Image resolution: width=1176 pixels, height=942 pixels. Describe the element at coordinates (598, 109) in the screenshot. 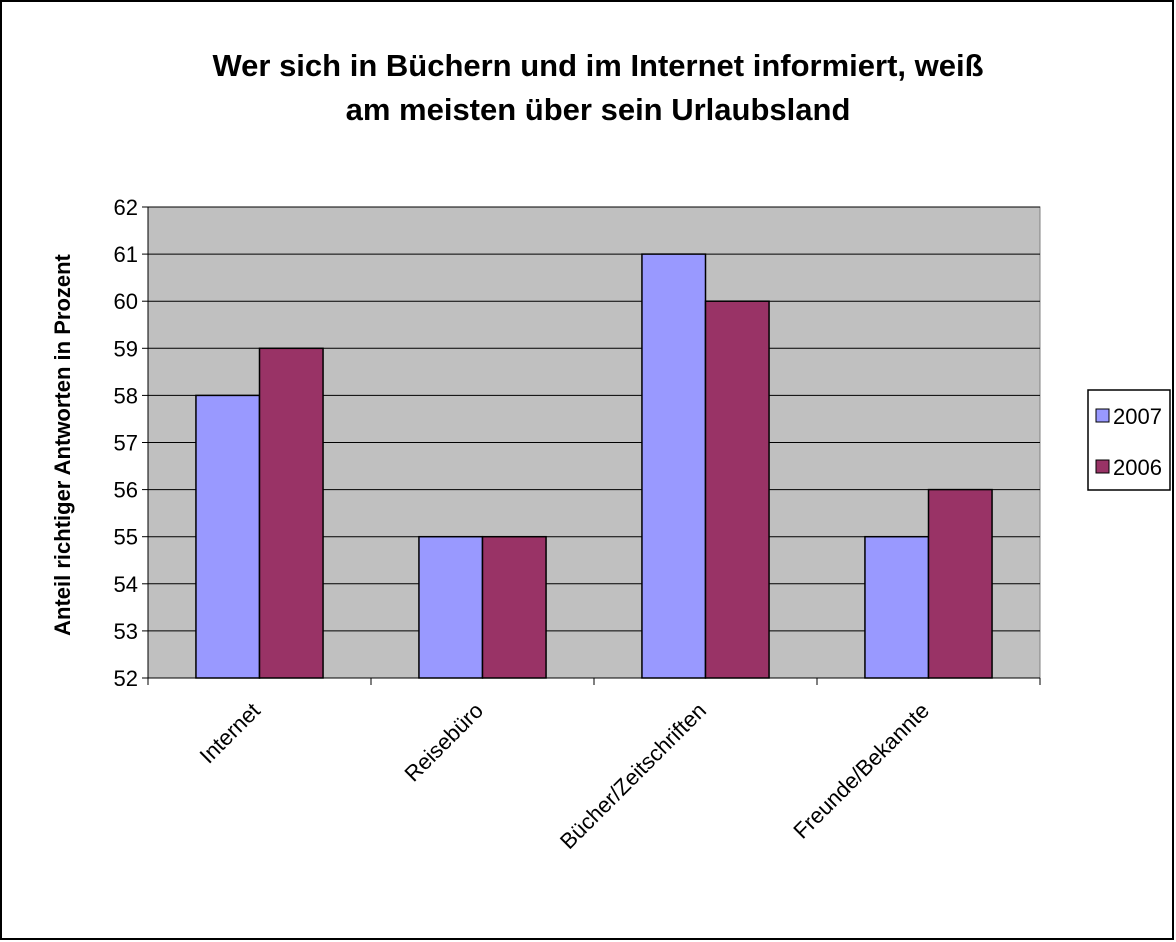

I see `chart-title: am meisten über sein Urlaubsland` at that location.